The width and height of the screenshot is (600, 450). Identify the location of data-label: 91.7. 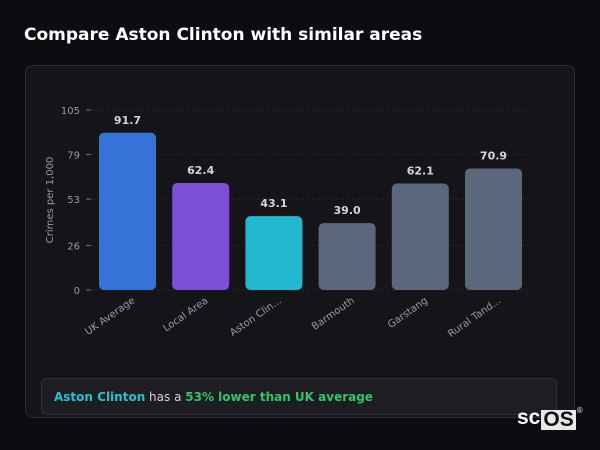
(127, 120).